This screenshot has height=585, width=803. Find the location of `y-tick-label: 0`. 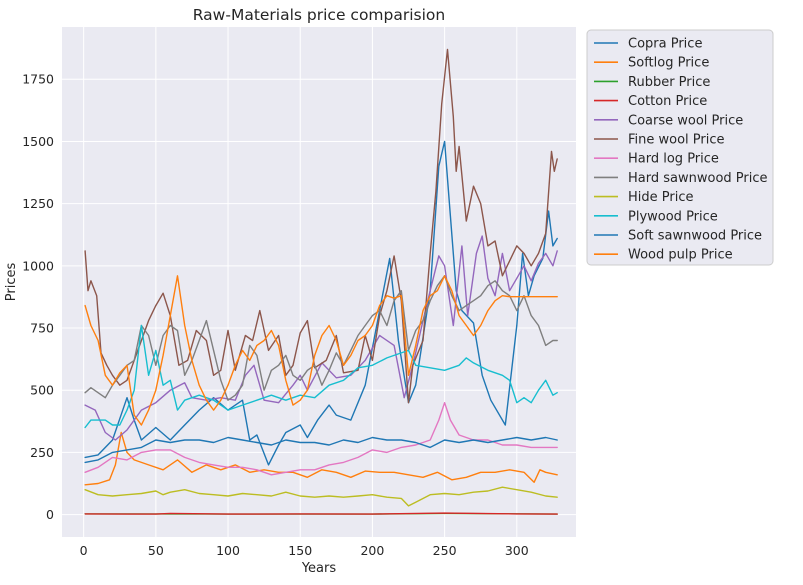

y-tick-label: 0 is located at coordinates (50, 514).